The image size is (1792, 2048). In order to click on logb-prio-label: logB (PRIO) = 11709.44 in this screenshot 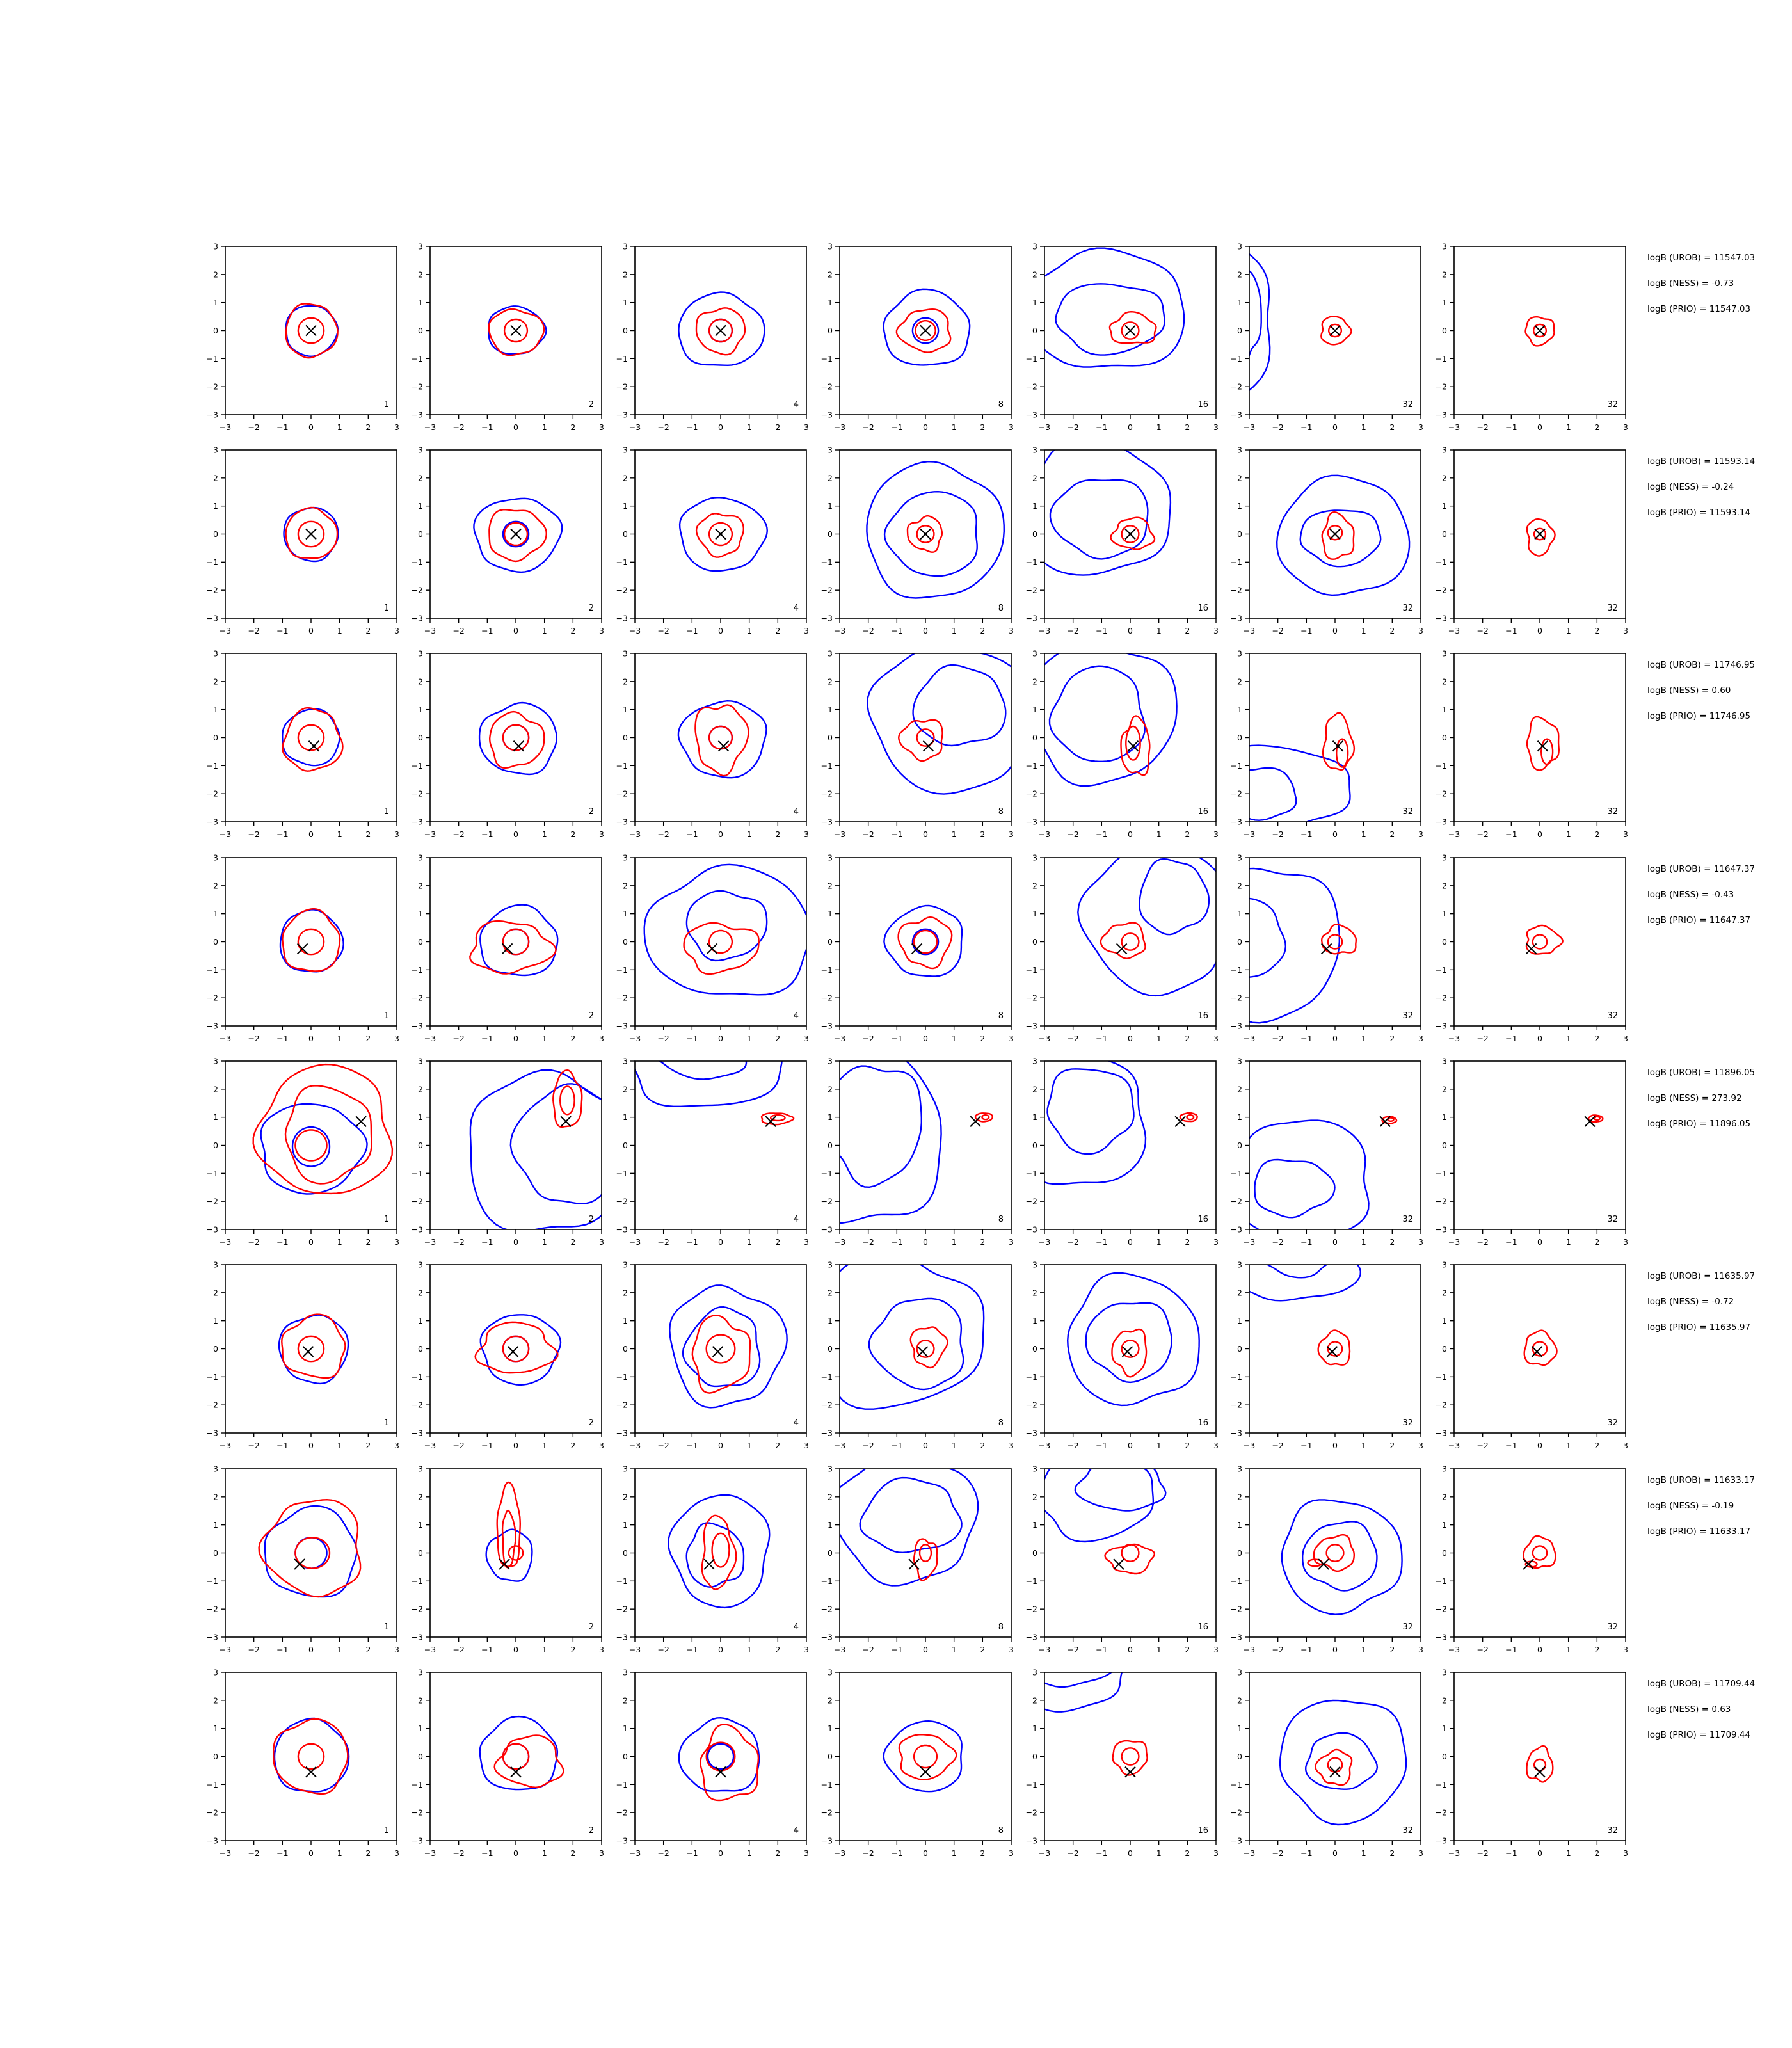, I will do `click(1698, 1735)`.